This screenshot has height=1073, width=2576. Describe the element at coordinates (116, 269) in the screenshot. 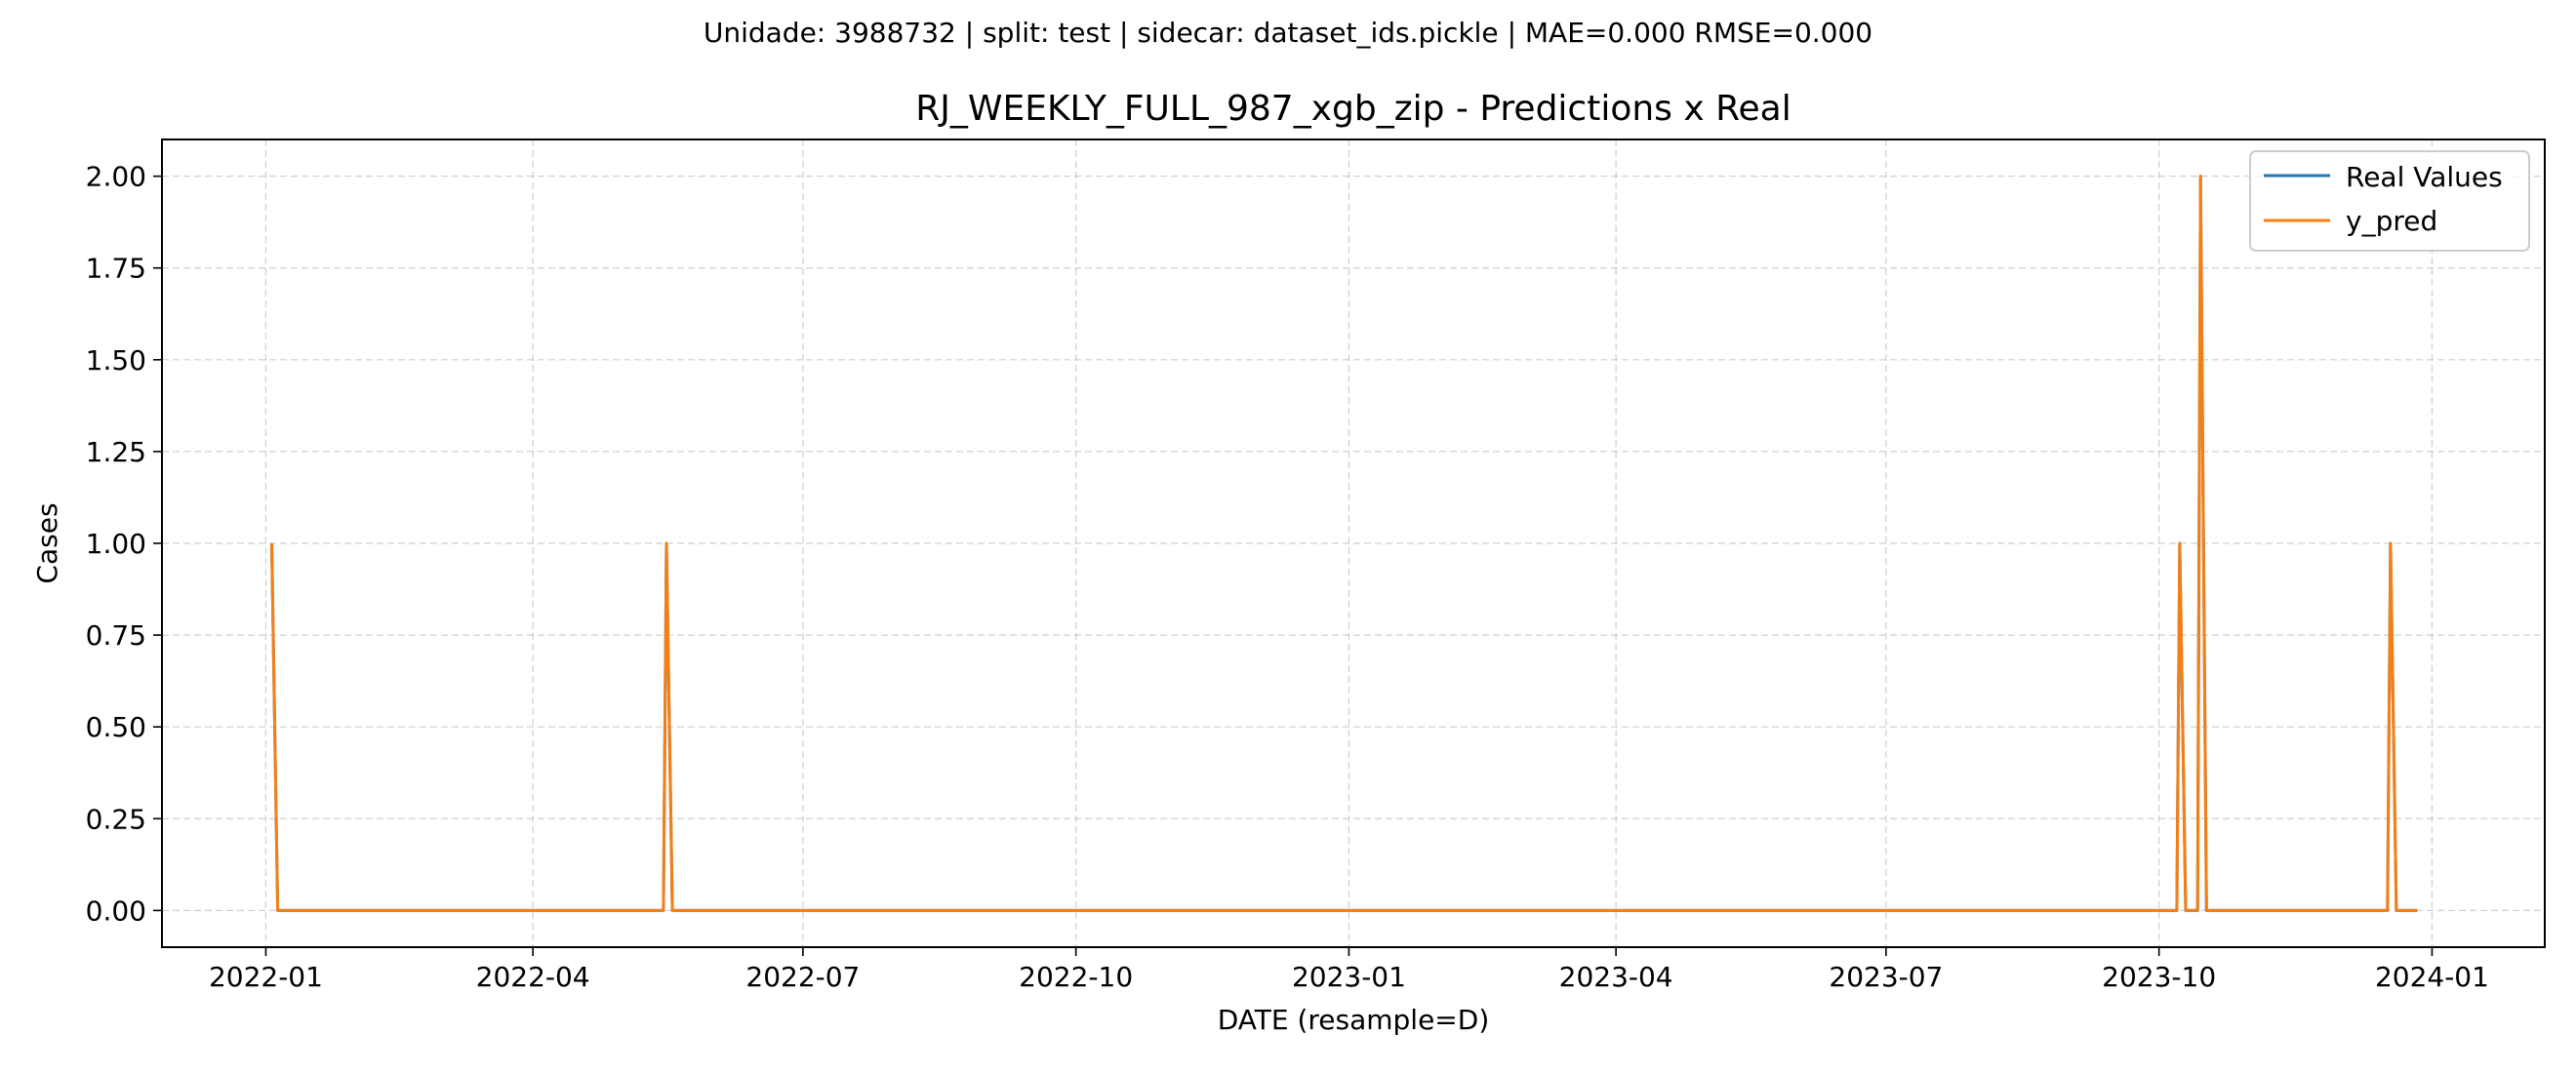

I see `y-tick-label: 1.75` at that location.